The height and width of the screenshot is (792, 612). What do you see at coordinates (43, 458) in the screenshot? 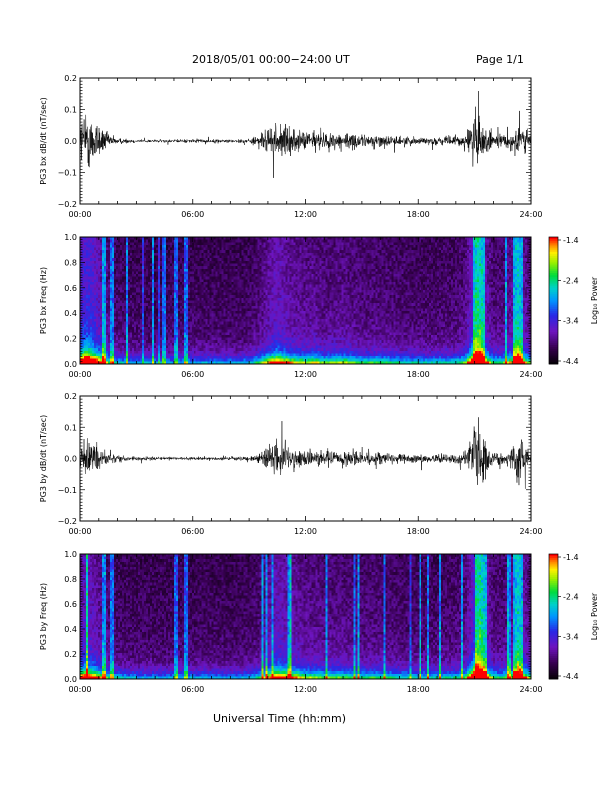
I see `y-axis-label: PG3 by dB/dt (nT/sec)` at bounding box center [43, 458].